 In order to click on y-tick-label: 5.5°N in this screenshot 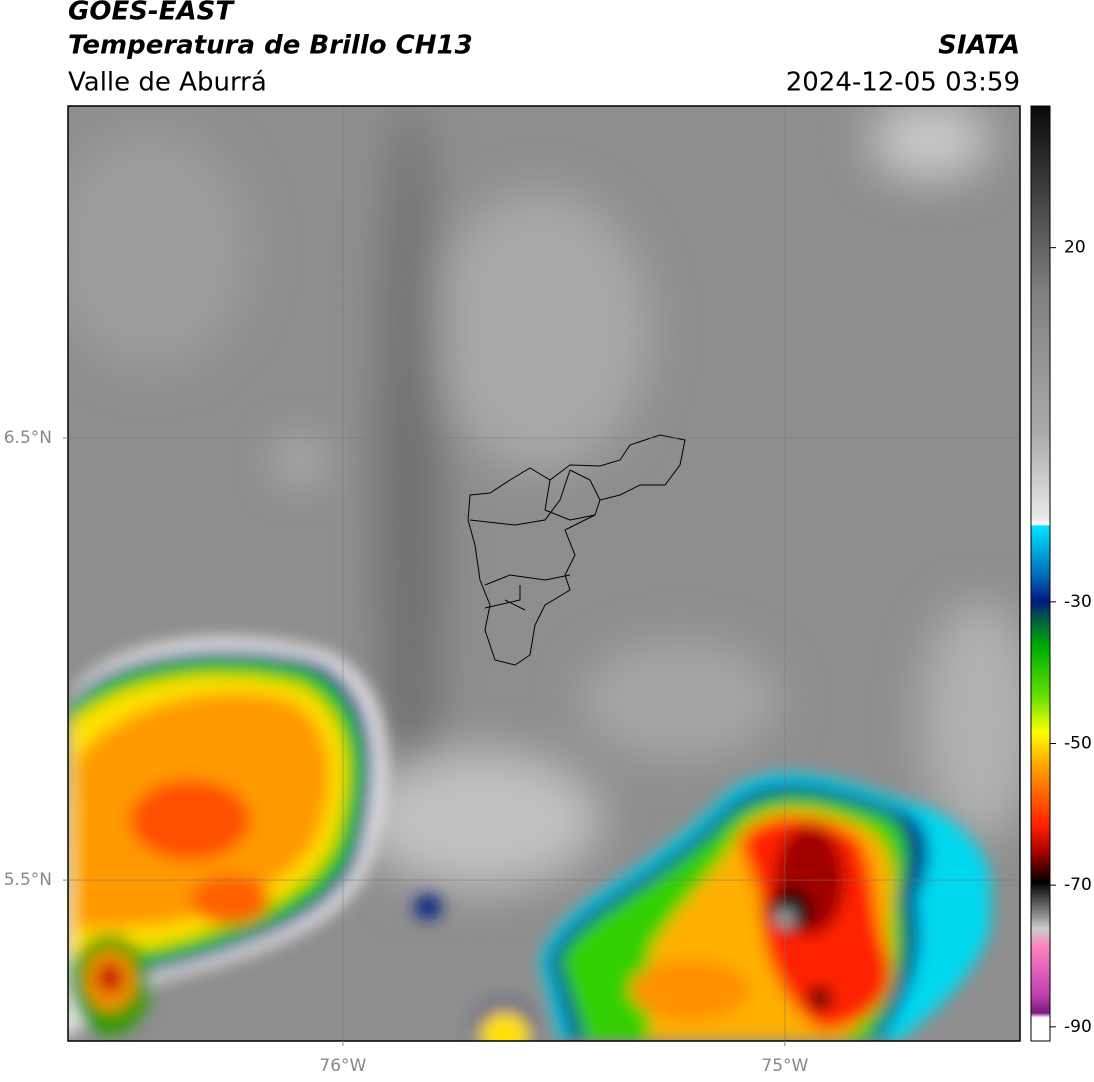, I will do `click(28, 880)`.